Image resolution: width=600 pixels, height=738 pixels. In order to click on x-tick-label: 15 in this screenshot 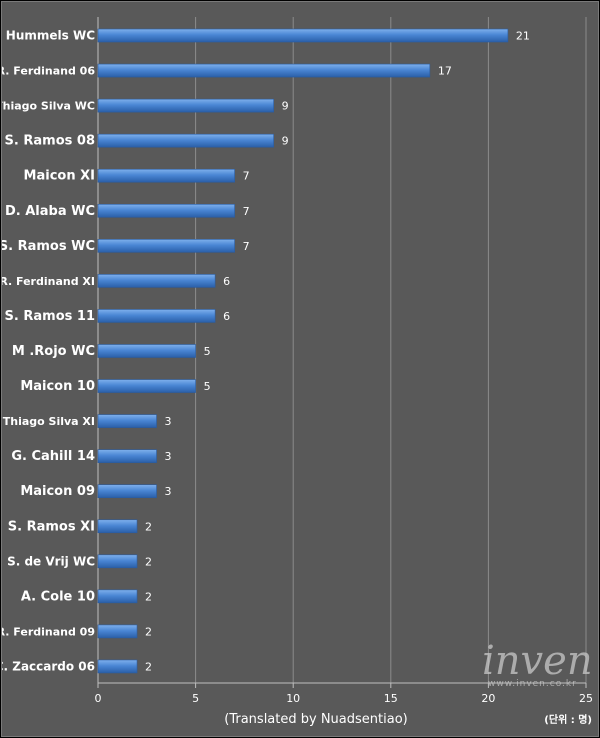, I will do `click(391, 698)`.